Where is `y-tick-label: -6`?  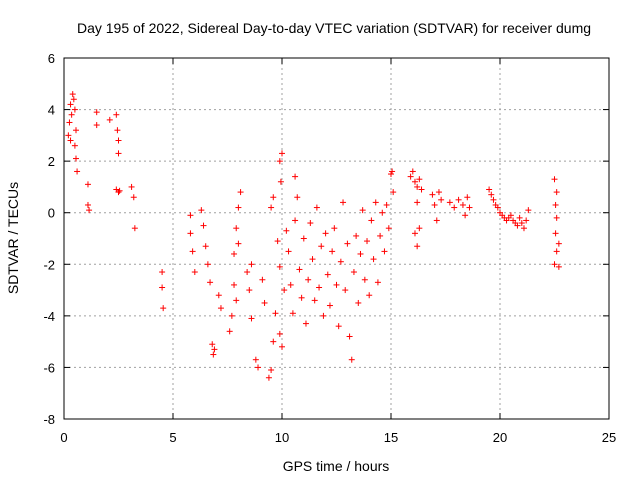 y-tick-label: -6 is located at coordinates (49, 367).